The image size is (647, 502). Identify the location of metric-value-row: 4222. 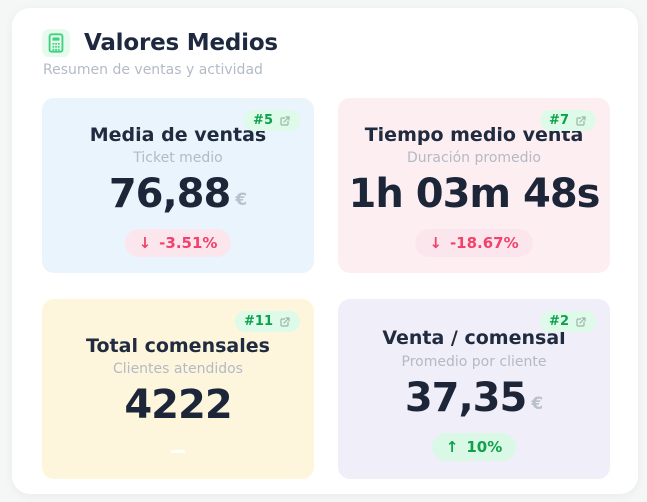
(178, 405).